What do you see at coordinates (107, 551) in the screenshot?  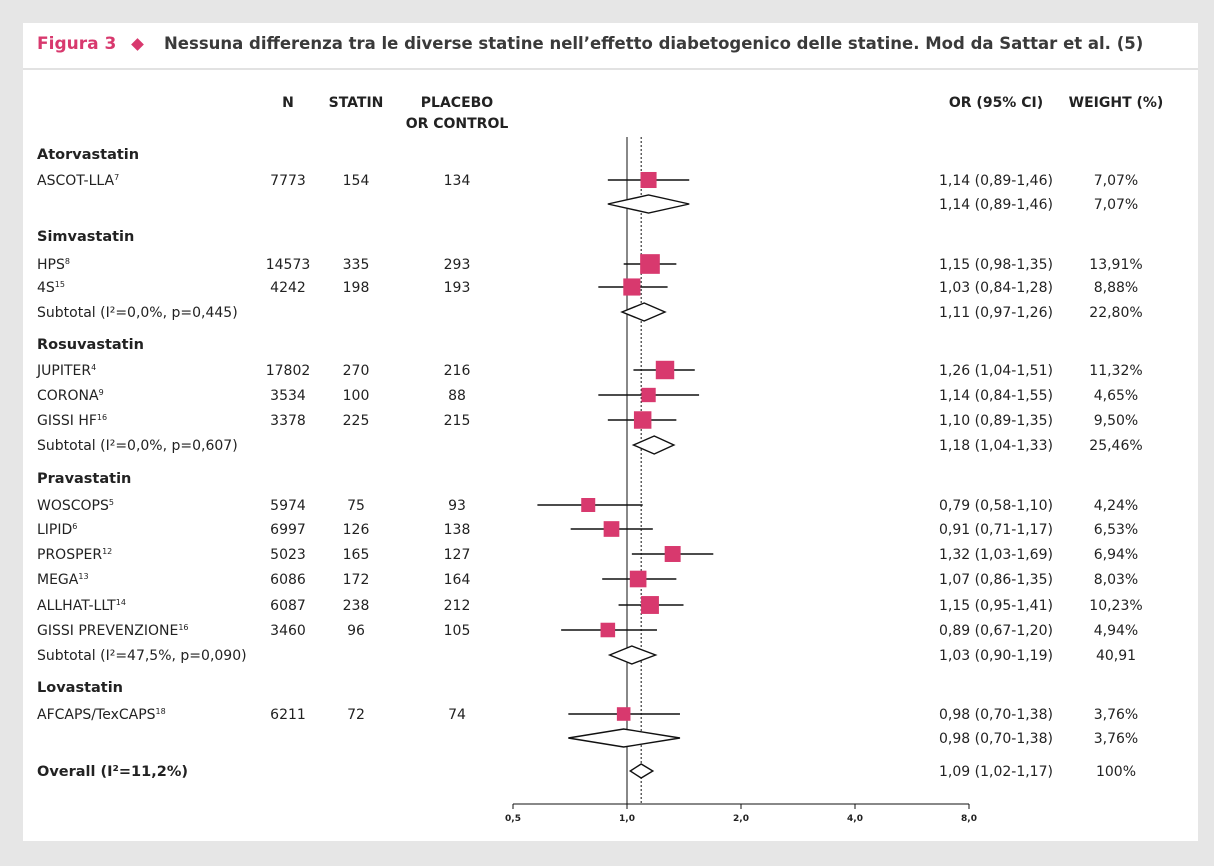 I see `reference-superscript: 12` at bounding box center [107, 551].